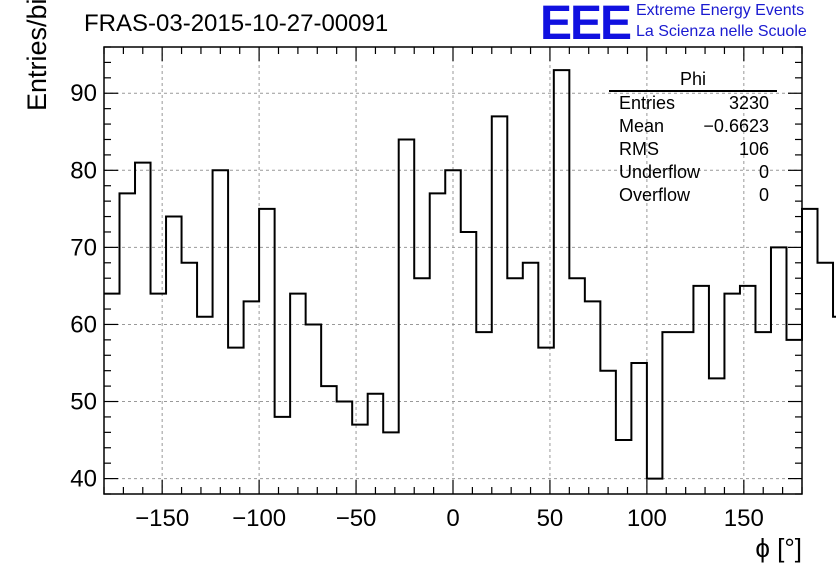 The height and width of the screenshot is (572, 836). What do you see at coordinates (693, 149) in the screenshot?
I see `stats-row-rms: RMS 106` at bounding box center [693, 149].